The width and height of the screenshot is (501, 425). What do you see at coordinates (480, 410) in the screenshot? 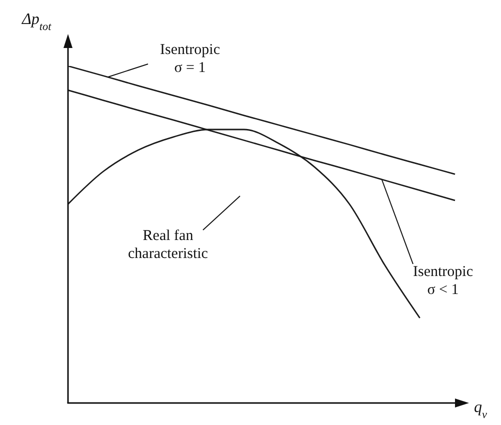
I see `x-axis-title: q$_{v}$` at bounding box center [480, 410].